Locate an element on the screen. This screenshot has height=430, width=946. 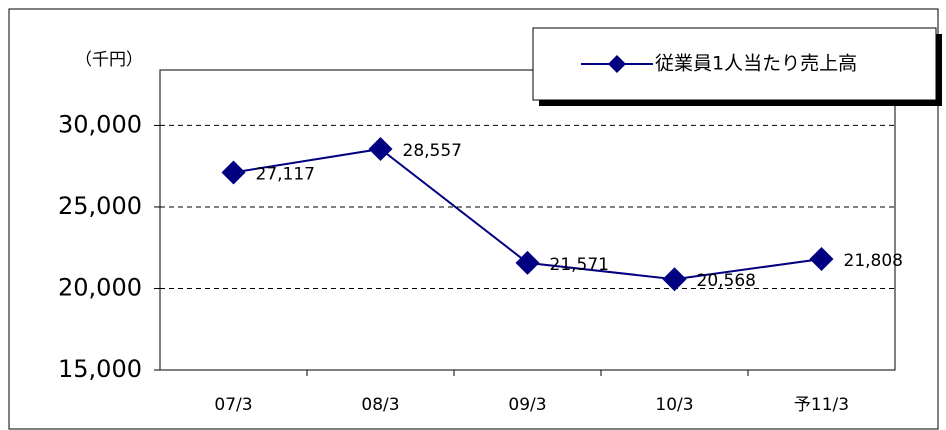
data-label: 21,808 is located at coordinates (873, 261).